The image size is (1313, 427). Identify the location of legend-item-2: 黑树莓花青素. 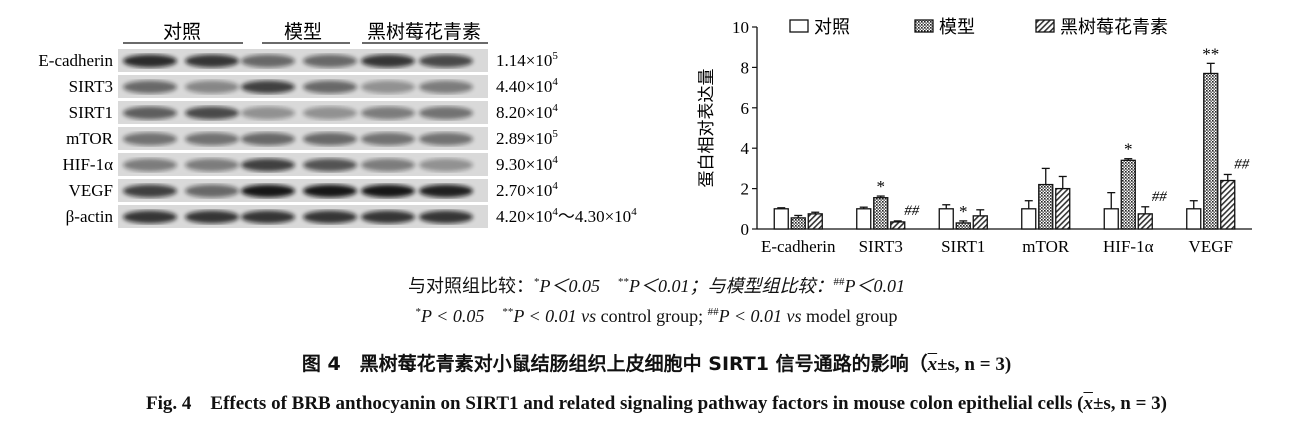
(1101, 27).